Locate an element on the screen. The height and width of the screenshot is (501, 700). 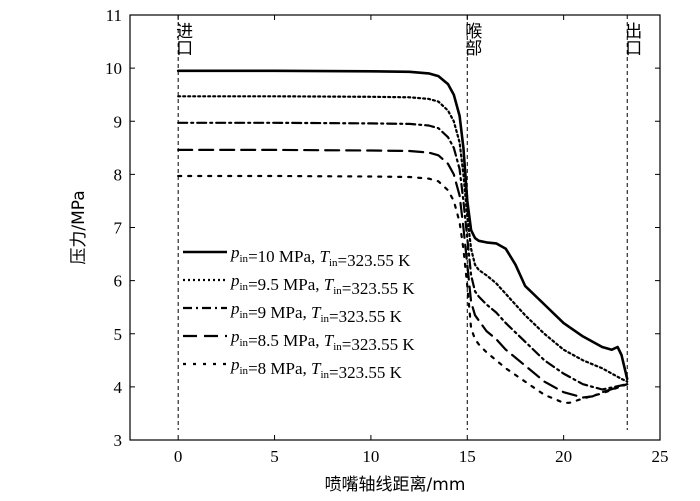
legend-label-2: pin=9 MPa, Tin=323.55 K is located at coordinates (316, 312).